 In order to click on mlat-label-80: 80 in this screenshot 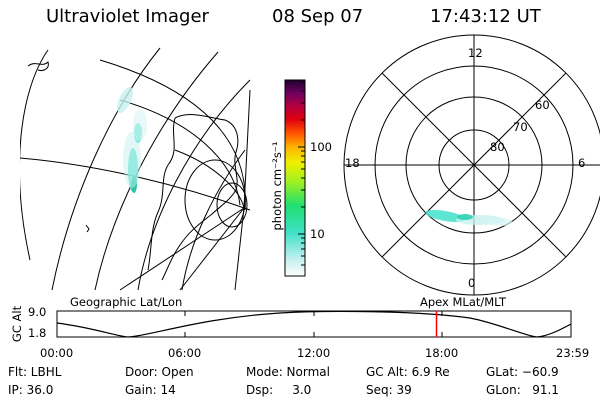, I will do `click(497, 147)`.